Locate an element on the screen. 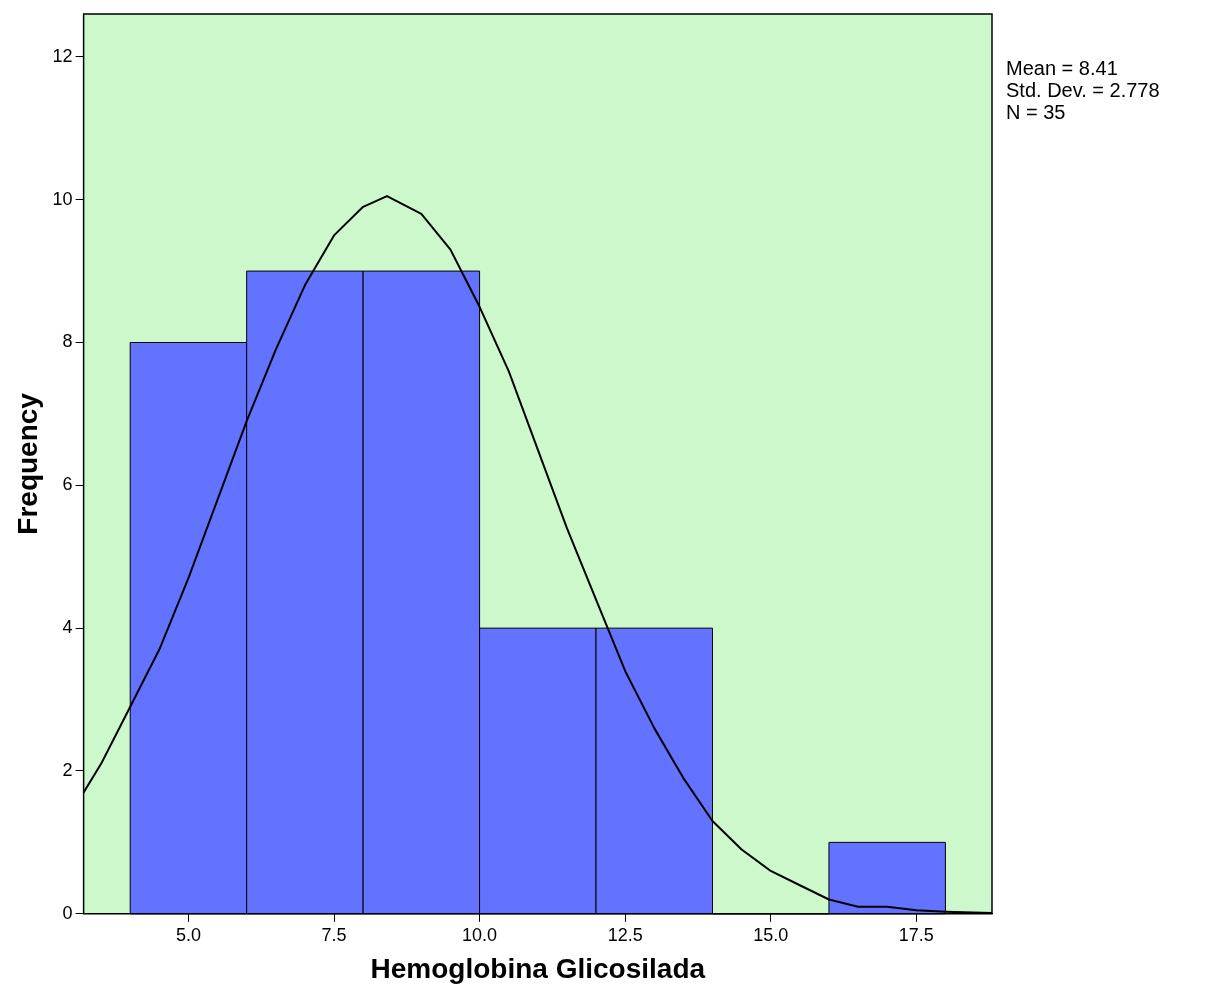  x-axis-title: Hemoglobina Glicosilada is located at coordinates (538, 968).